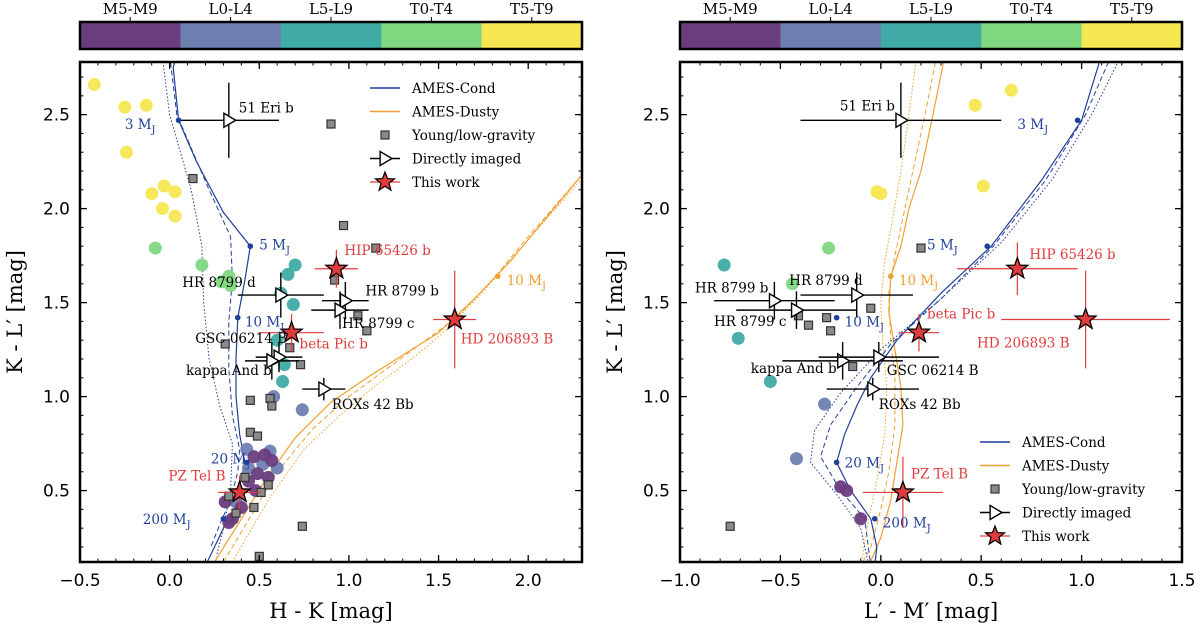 The width and height of the screenshot is (1200, 633). Describe the element at coordinates (446, 183) in the screenshot. I see `legend-label: This work` at that location.